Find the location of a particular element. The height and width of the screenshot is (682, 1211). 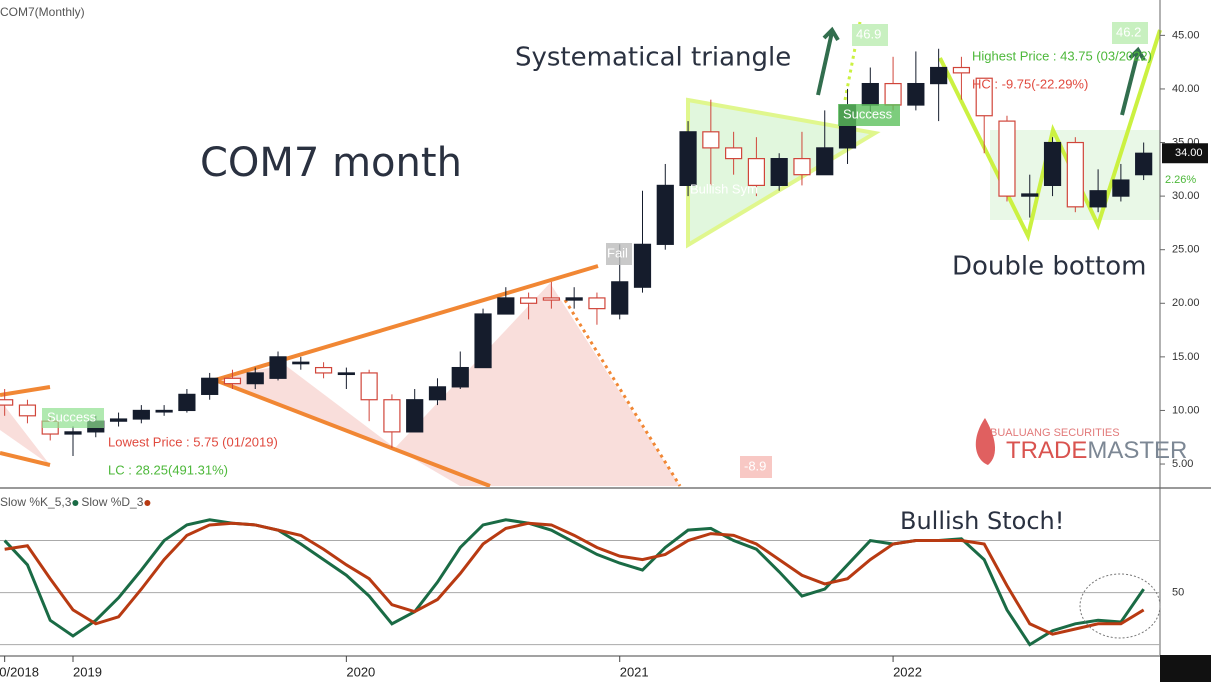

x-tick-label: 2020 is located at coordinates (360, 671).